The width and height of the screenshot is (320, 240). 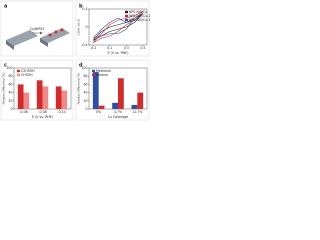 I want to click on panel-a: a Cu/NiPS3, so click(x=37, y=28).